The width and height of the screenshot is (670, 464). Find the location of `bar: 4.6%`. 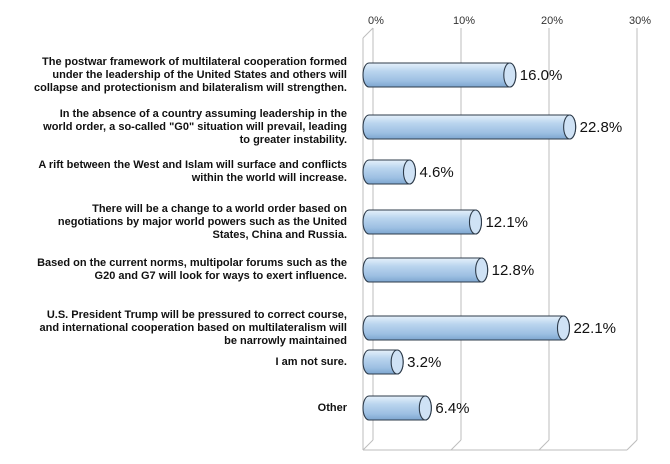

bar: 4.6% is located at coordinates (408, 172).